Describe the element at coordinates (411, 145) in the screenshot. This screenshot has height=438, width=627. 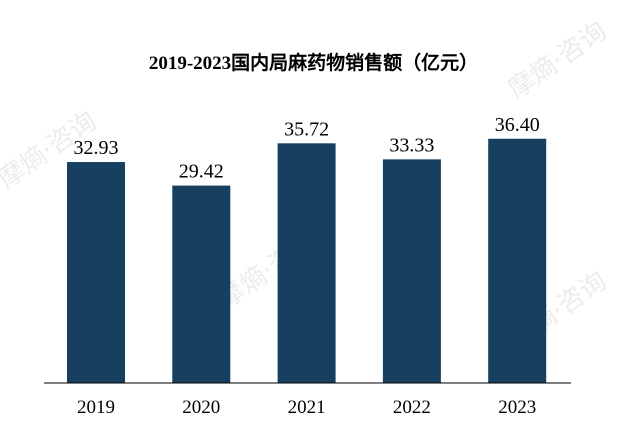
I see `data-label: 33.33` at that location.